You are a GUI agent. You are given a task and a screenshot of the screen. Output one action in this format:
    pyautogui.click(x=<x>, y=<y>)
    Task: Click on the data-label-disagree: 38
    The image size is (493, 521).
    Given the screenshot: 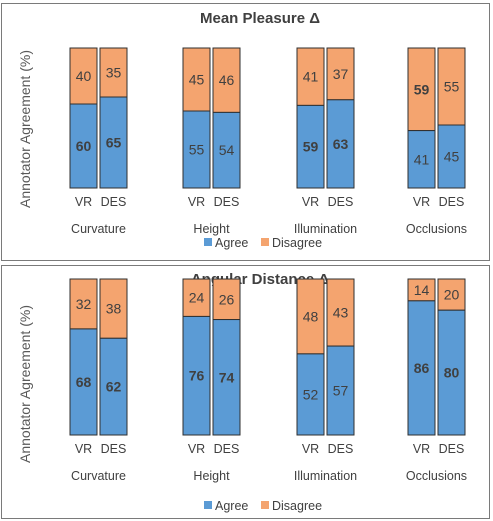 What is the action you would take?
    pyautogui.click(x=114, y=309)
    